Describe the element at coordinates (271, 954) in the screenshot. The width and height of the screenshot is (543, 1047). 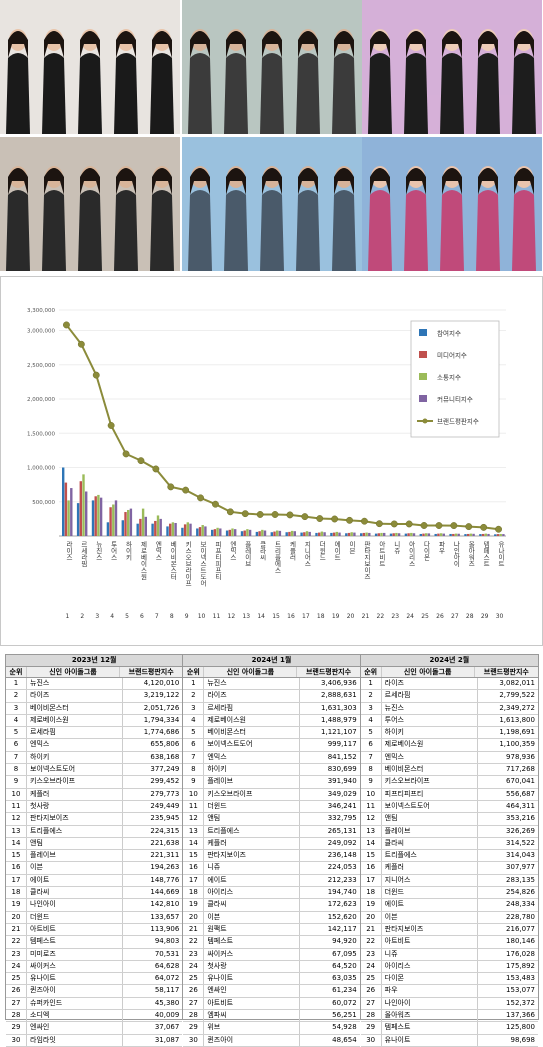
I see `table-row: 23 싸이커스 67,095` at that location.